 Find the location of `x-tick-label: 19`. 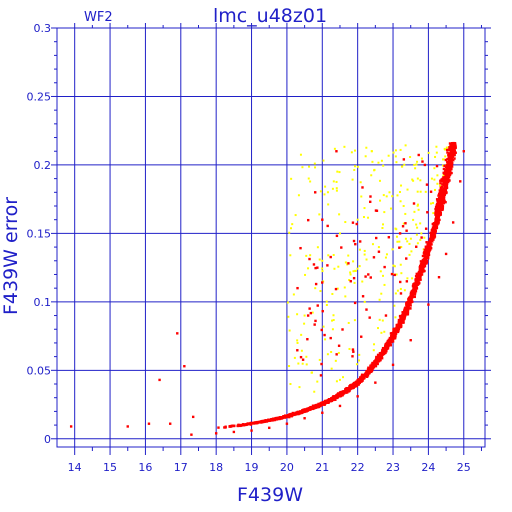

x-tick-label: 19 is located at coordinates (252, 467).